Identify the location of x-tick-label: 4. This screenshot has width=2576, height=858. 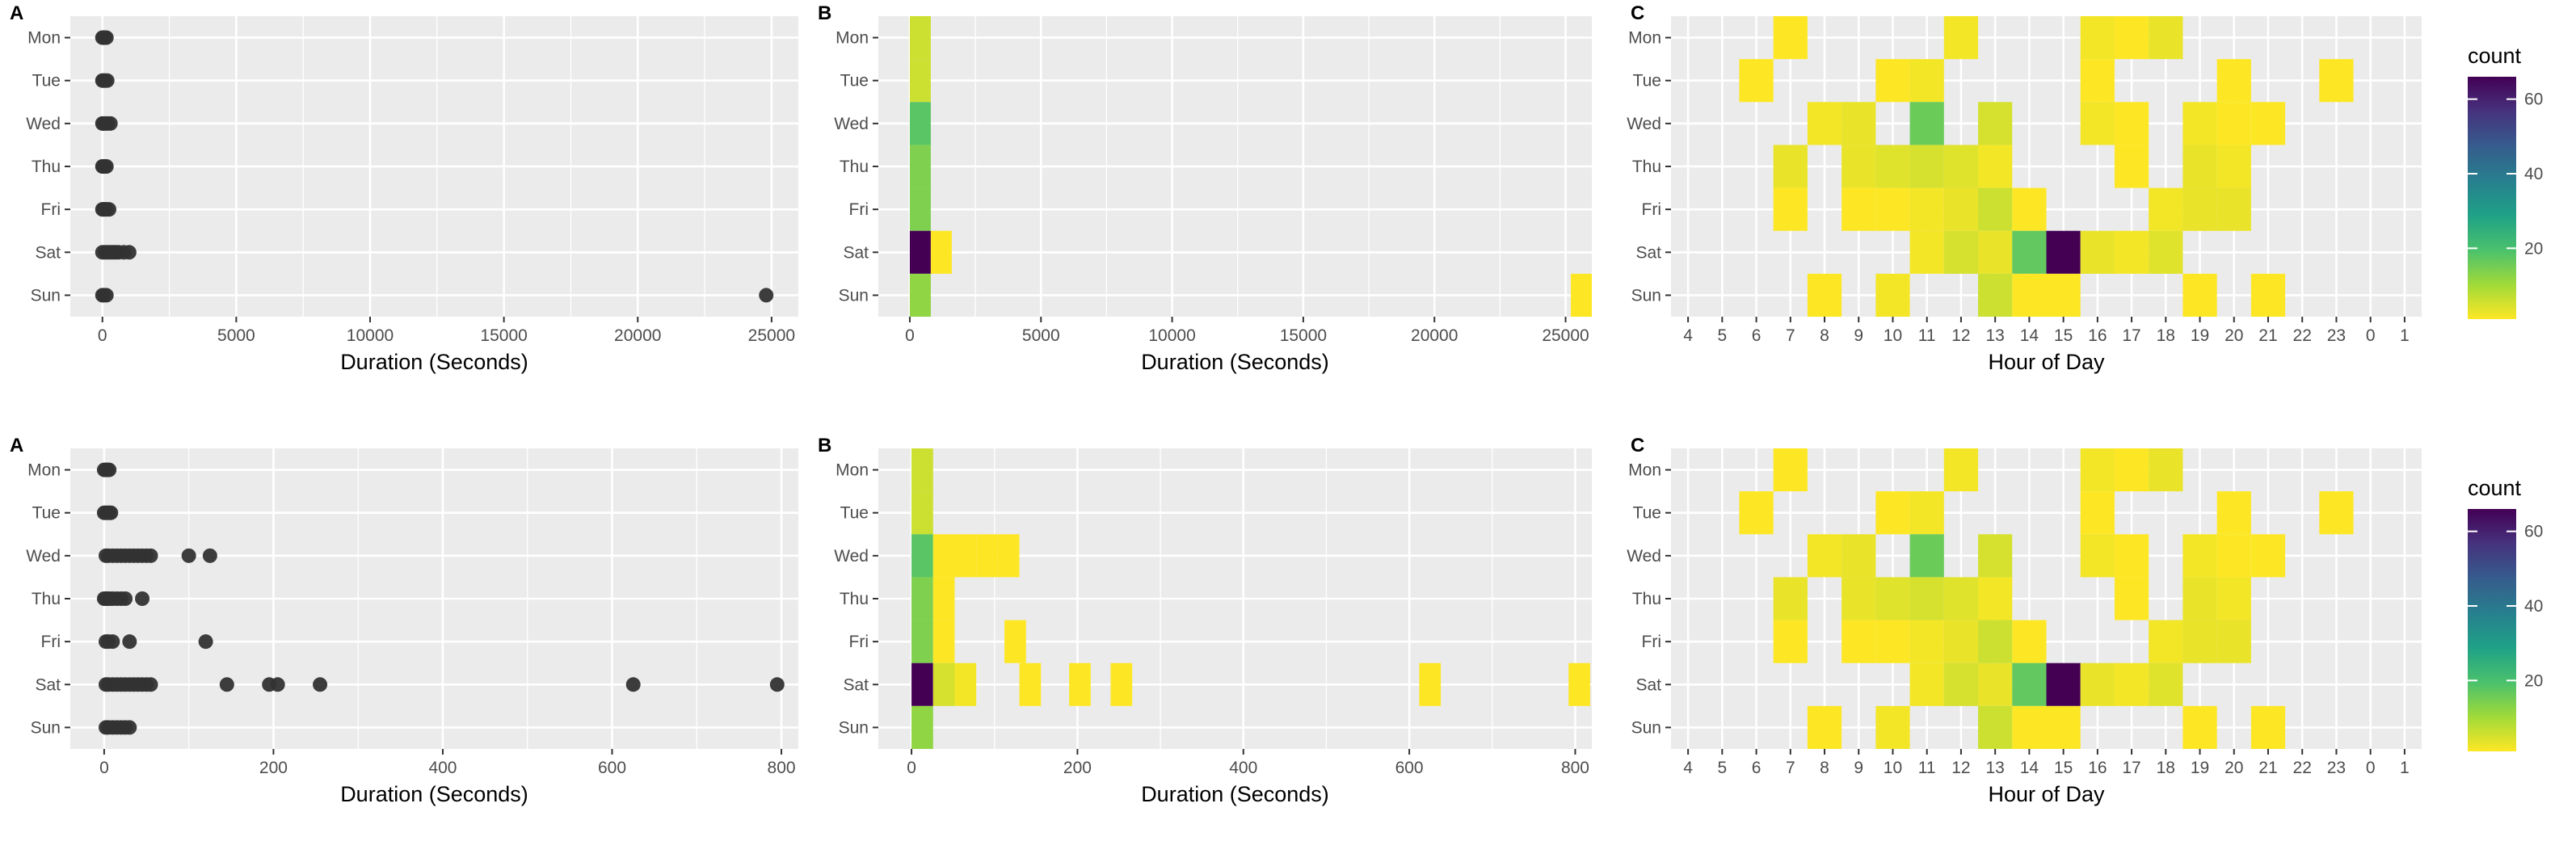
(1688, 768).